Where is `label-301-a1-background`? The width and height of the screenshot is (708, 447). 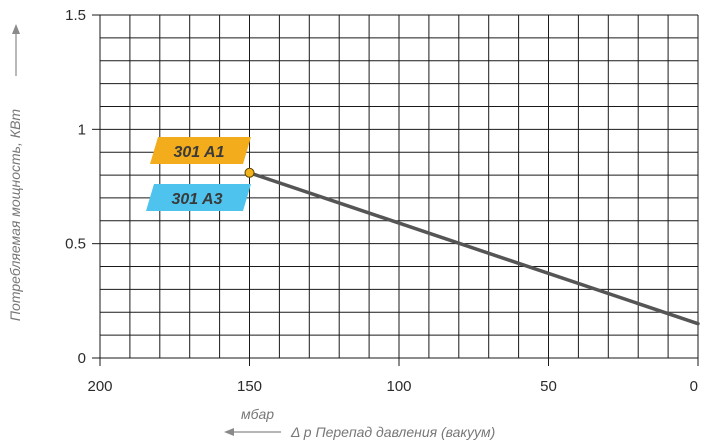 label-301-a1-background is located at coordinates (200, 150).